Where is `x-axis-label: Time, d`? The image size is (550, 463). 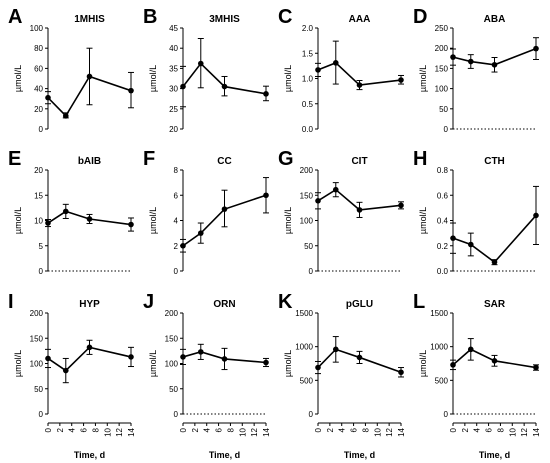 x-axis-label: Time, d is located at coordinates (224, 455).